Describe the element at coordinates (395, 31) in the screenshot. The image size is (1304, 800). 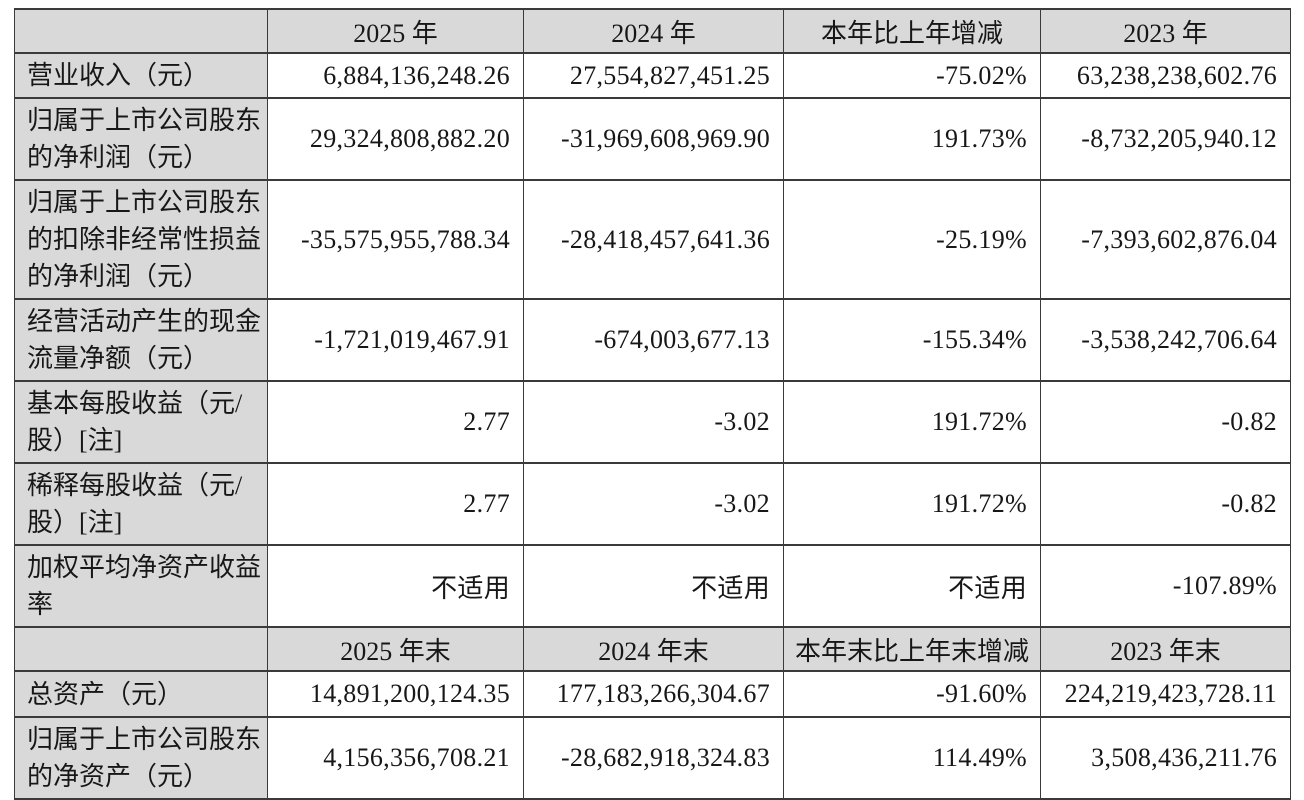
I see `column-header-2025: 2025 年` at that location.